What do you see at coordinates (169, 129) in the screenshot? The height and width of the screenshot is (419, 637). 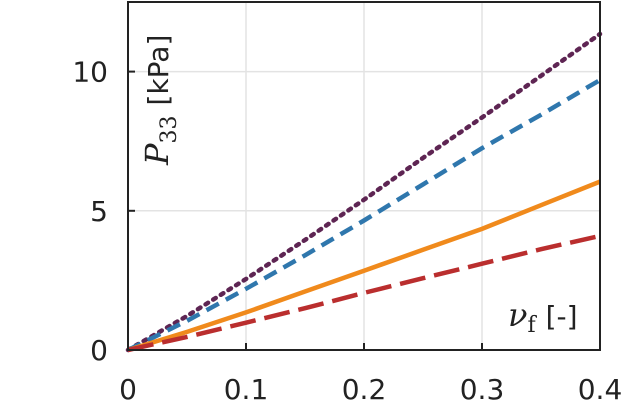 I see `y-axis-subscript: 33` at bounding box center [169, 129].